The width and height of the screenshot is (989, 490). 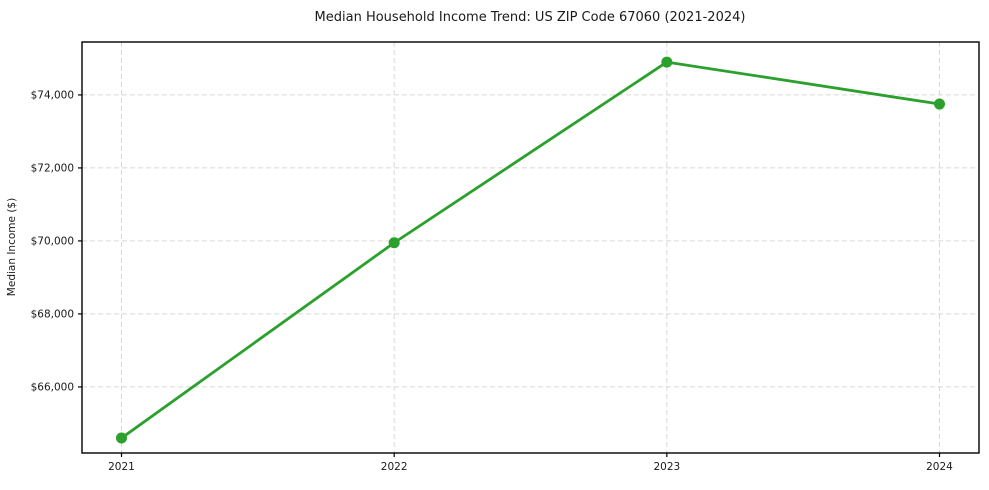 What do you see at coordinates (52, 168) in the screenshot?
I see `y-tick-label: $72,000` at bounding box center [52, 168].